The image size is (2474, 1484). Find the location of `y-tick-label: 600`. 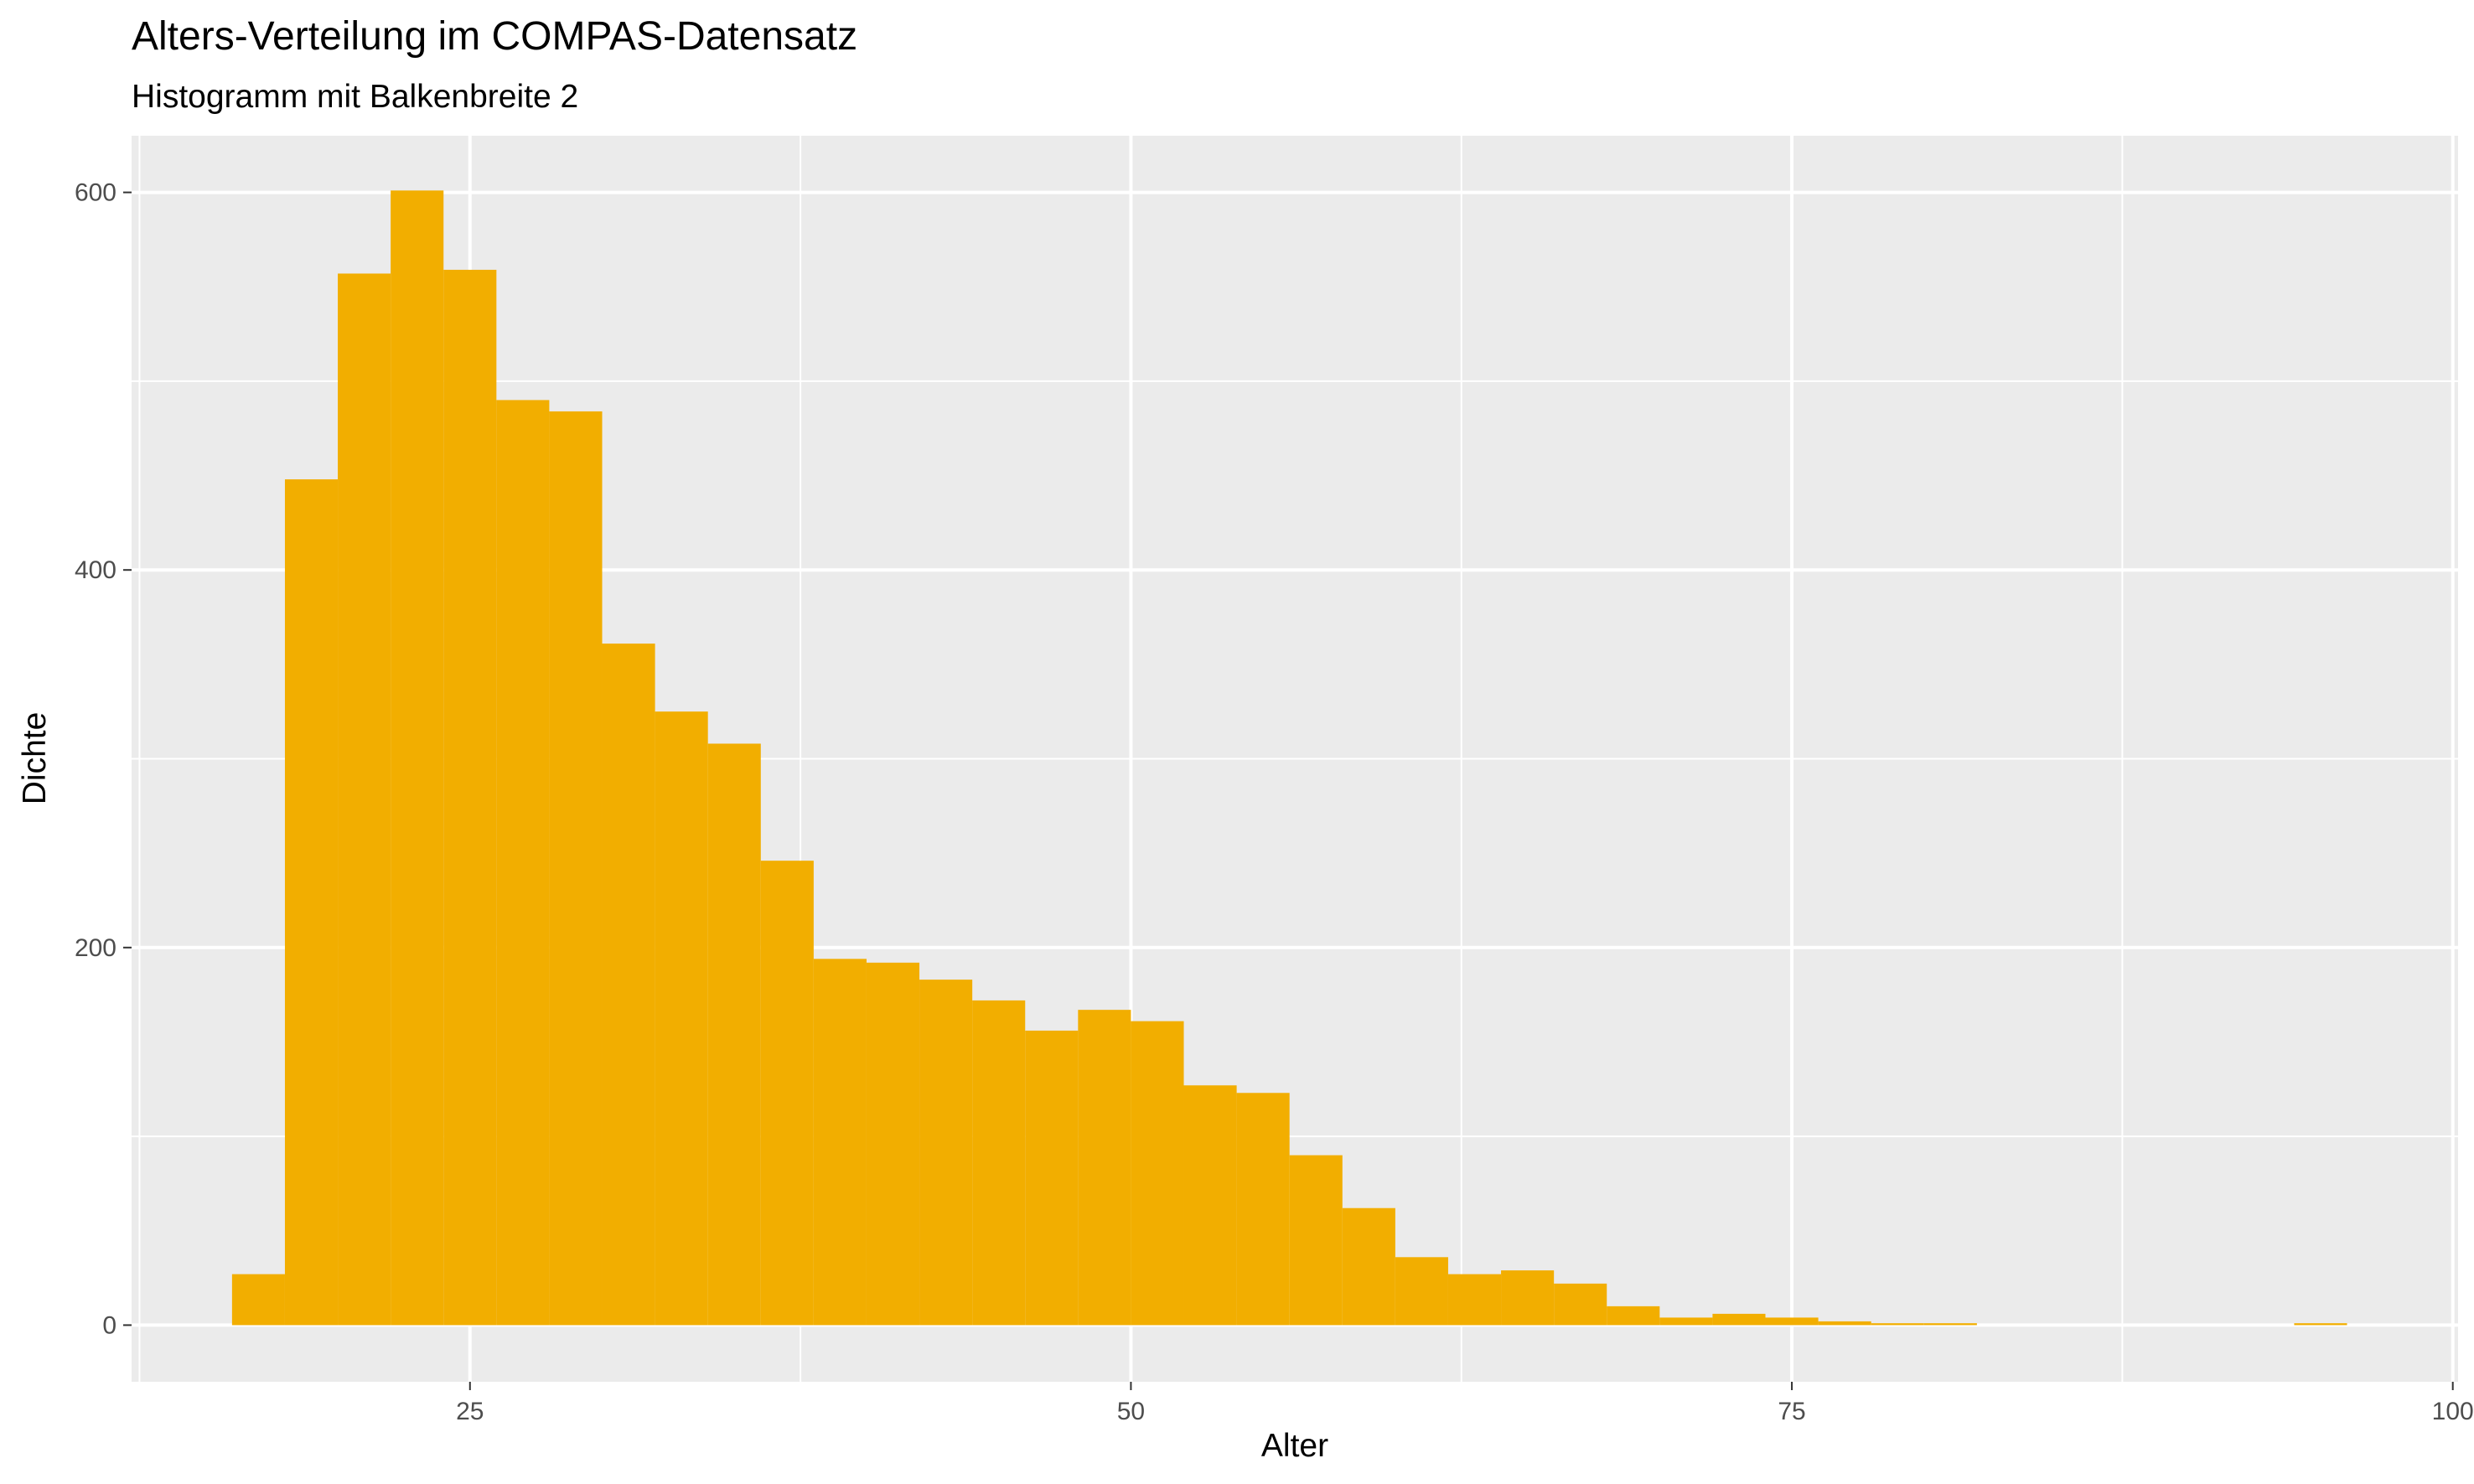

y-tick-label: 600 is located at coordinates (95, 193).